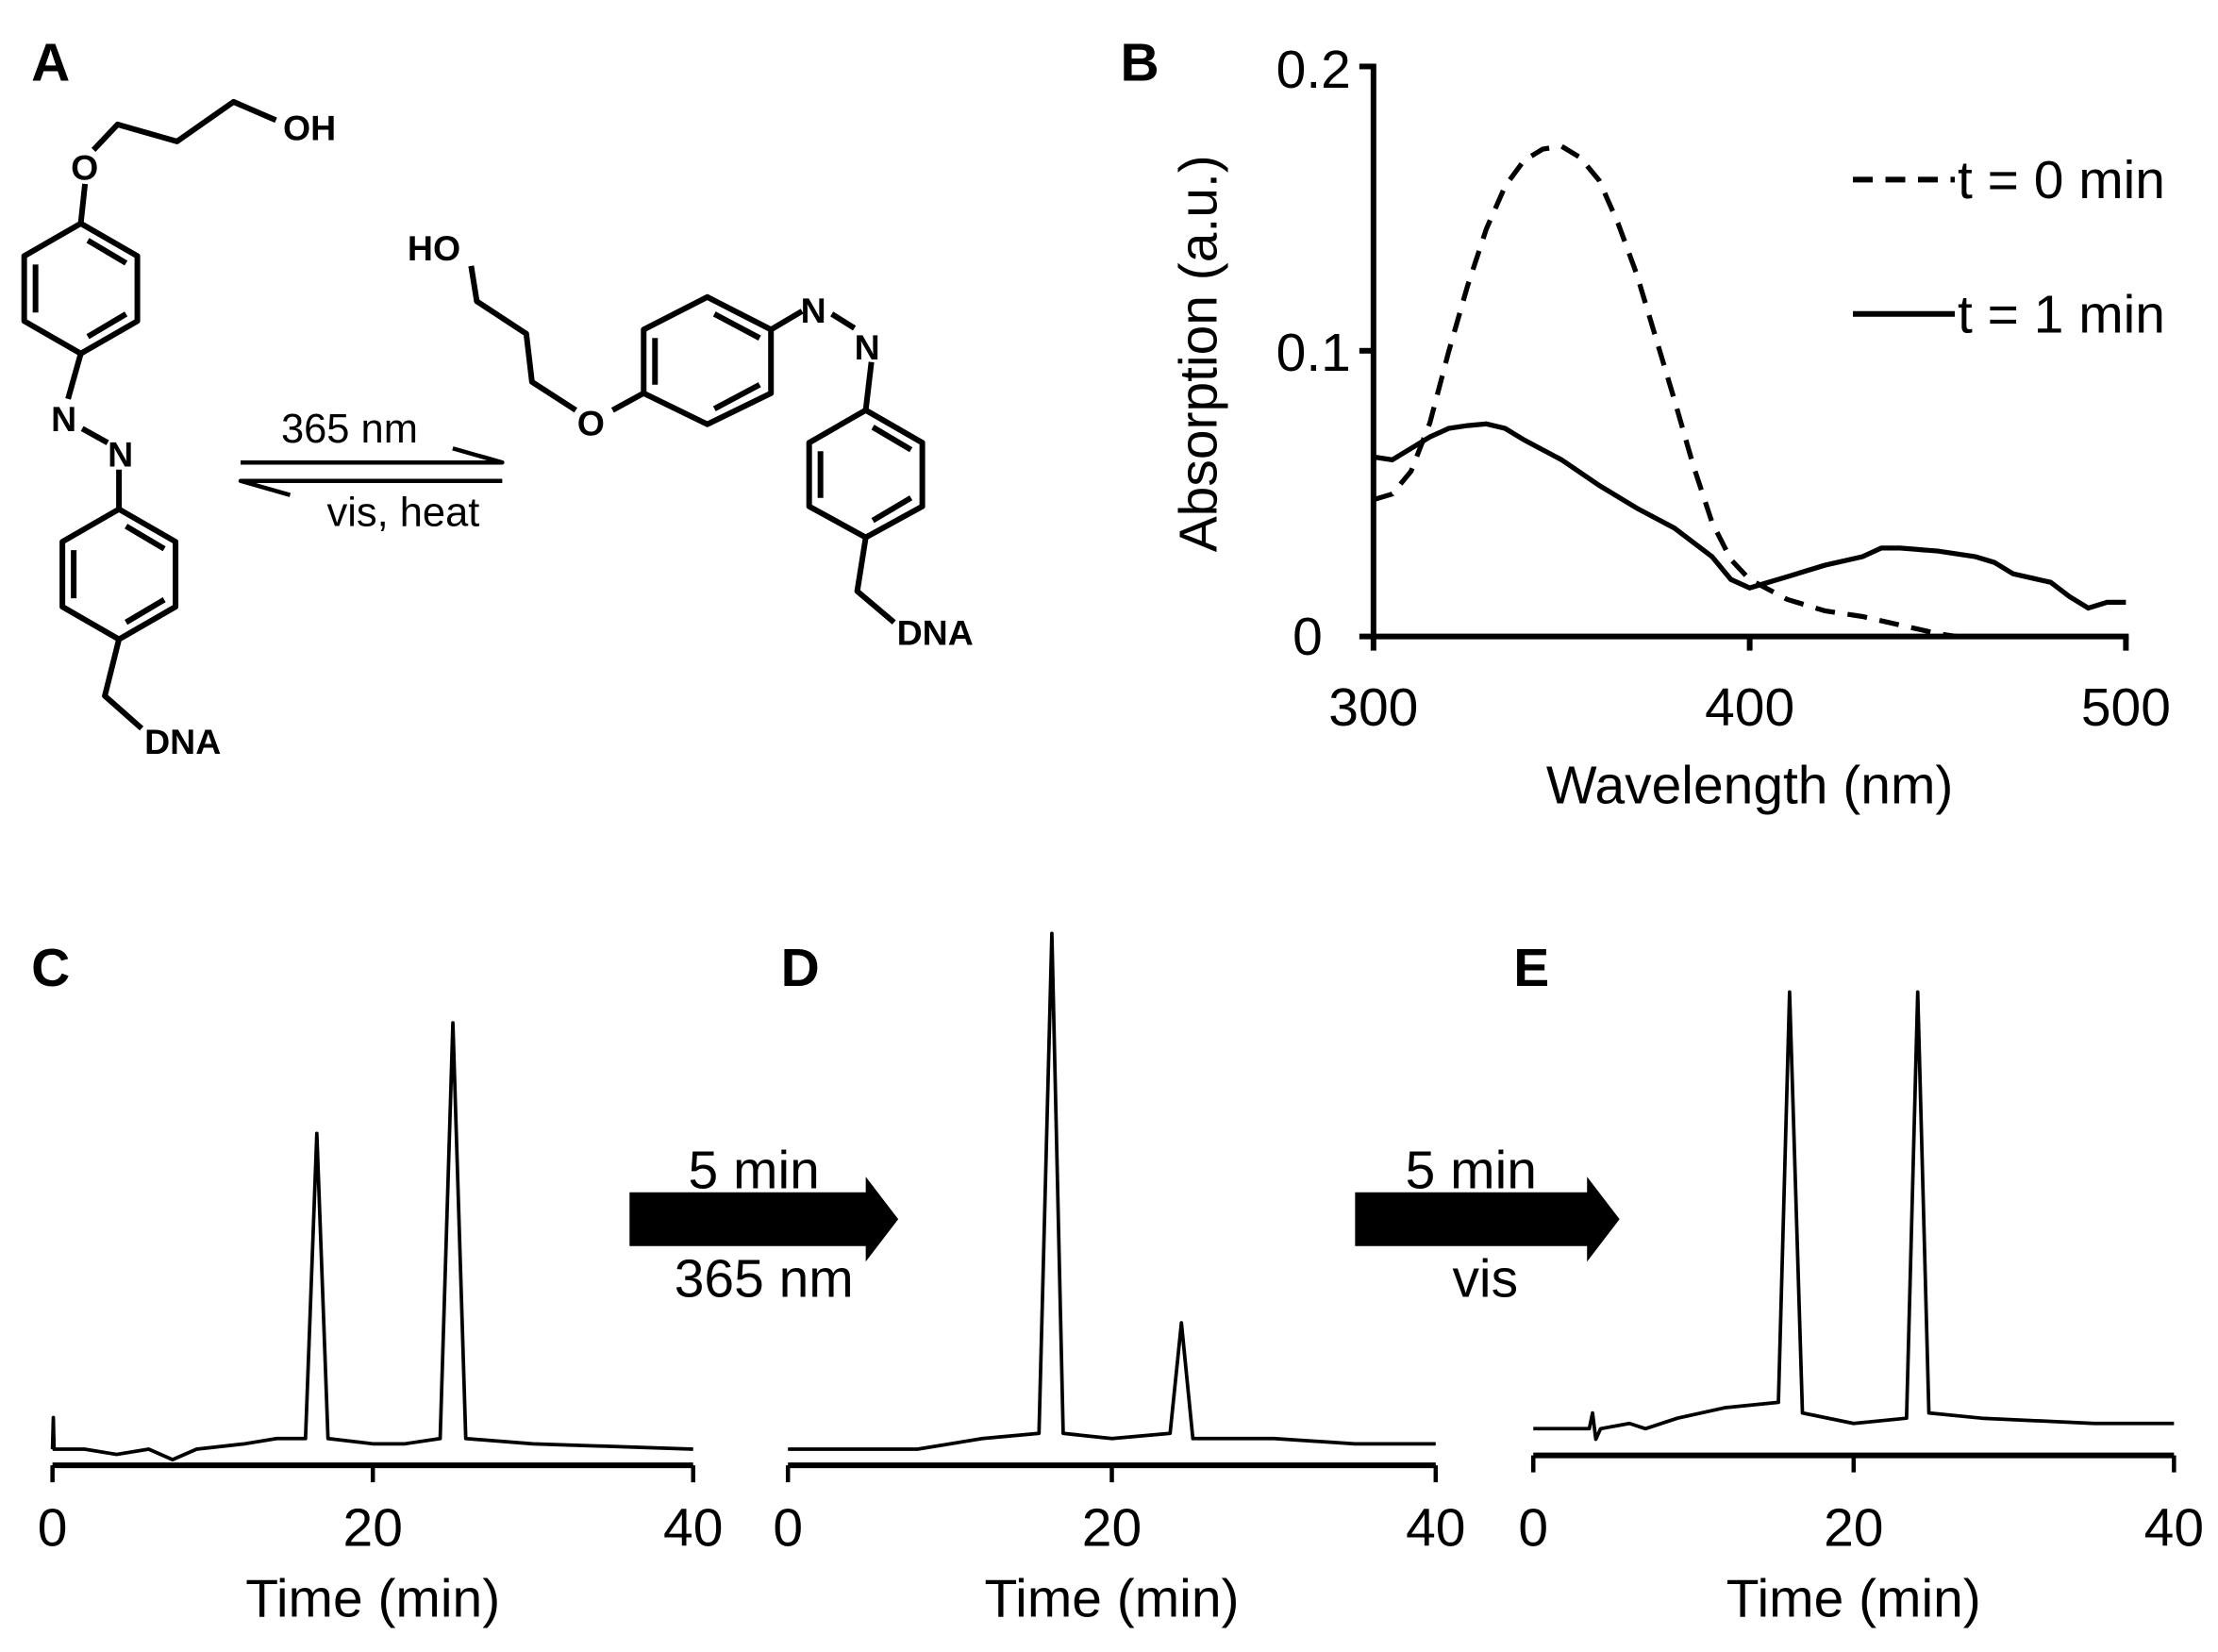 The width and height of the screenshot is (2218, 1652). I want to click on cis-azobenzene-structure: HO O N N DNA, so click(691, 440).